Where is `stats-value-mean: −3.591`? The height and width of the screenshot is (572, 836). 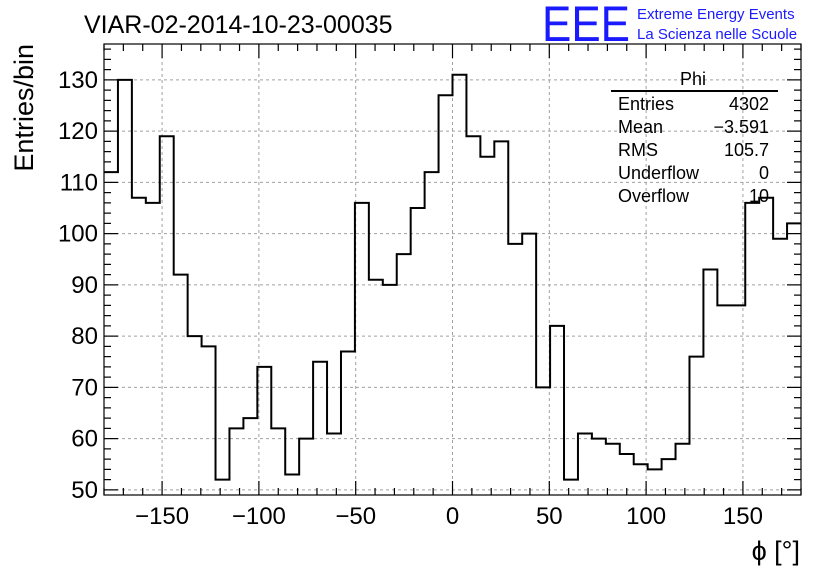 stats-value-mean: −3.591 is located at coordinates (741, 127).